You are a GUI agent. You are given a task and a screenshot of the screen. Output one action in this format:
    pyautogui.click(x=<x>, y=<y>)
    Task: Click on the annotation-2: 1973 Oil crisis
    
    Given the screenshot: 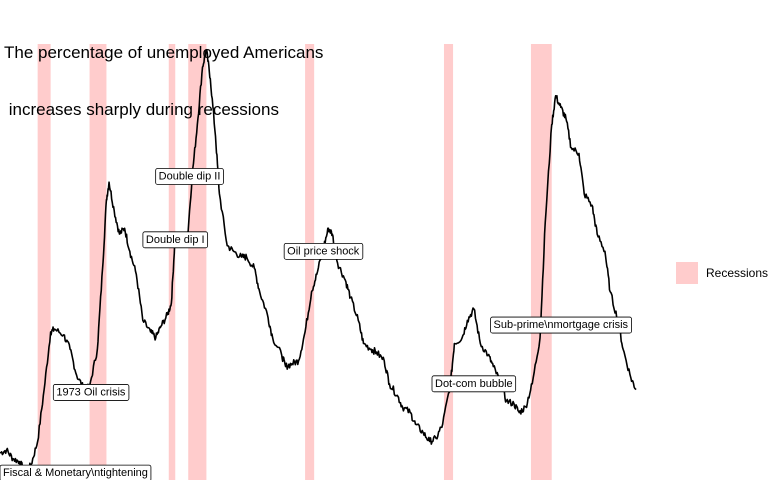 What is the action you would take?
    pyautogui.click(x=91, y=392)
    